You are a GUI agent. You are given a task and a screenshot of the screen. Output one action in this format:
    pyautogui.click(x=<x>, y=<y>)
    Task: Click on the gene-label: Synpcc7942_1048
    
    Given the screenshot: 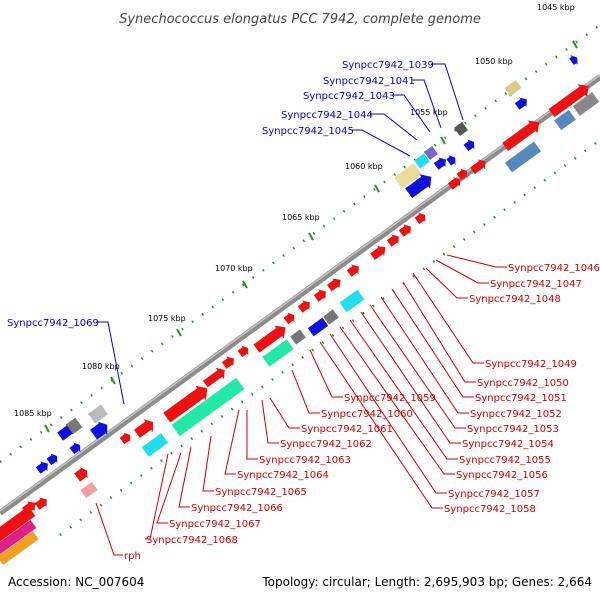 What is the action you would take?
    pyautogui.click(x=515, y=299)
    